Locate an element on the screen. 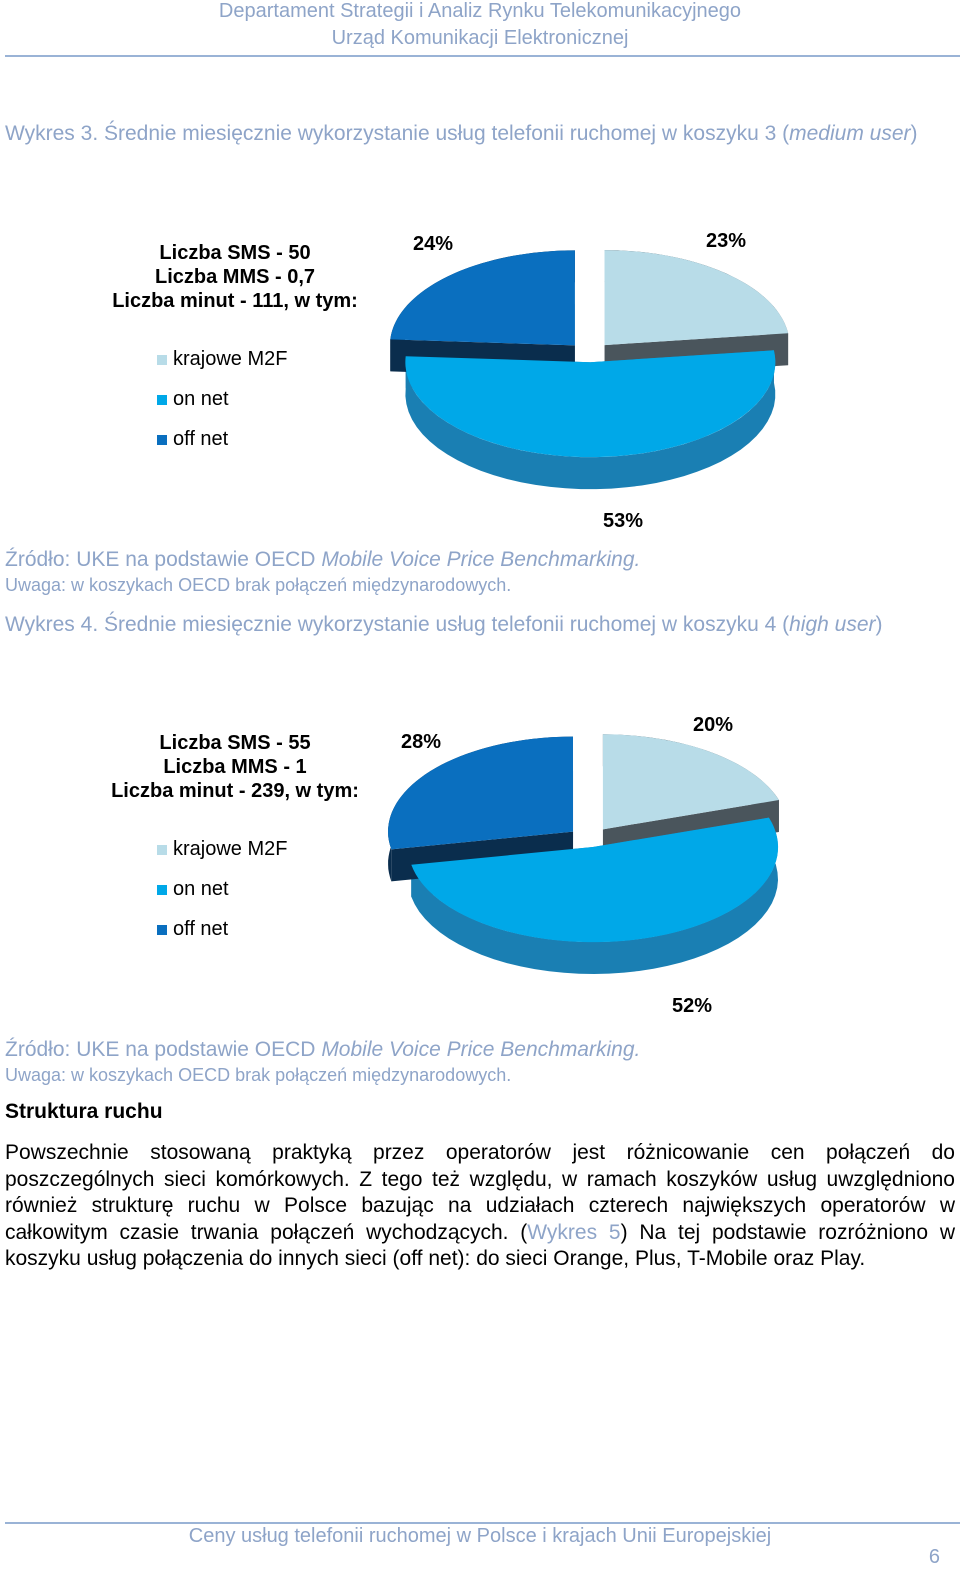  figure-reference-link: Wykres 5 is located at coordinates (574, 1232).